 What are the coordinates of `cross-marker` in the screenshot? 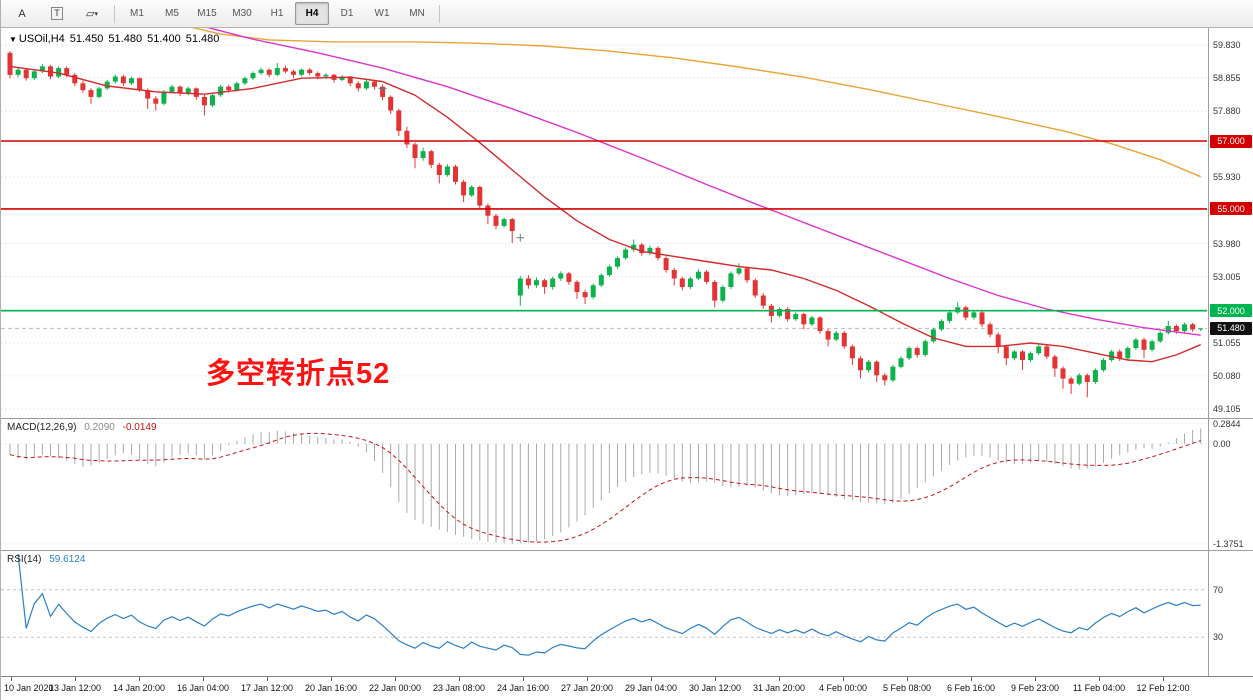 It's located at (520, 237).